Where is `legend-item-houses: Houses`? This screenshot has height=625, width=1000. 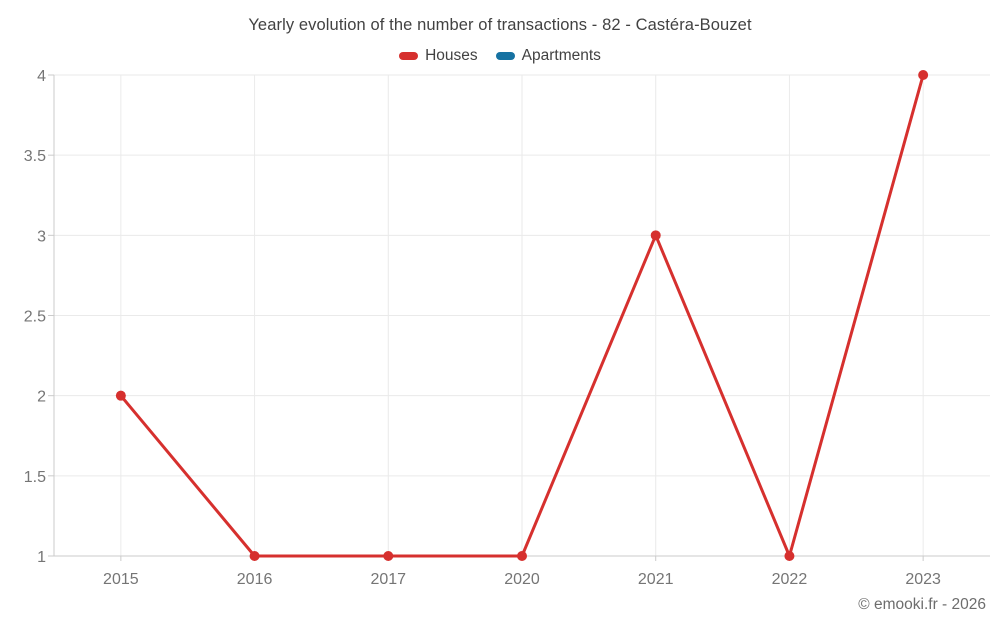 legend-item-houses: Houses is located at coordinates (438, 56).